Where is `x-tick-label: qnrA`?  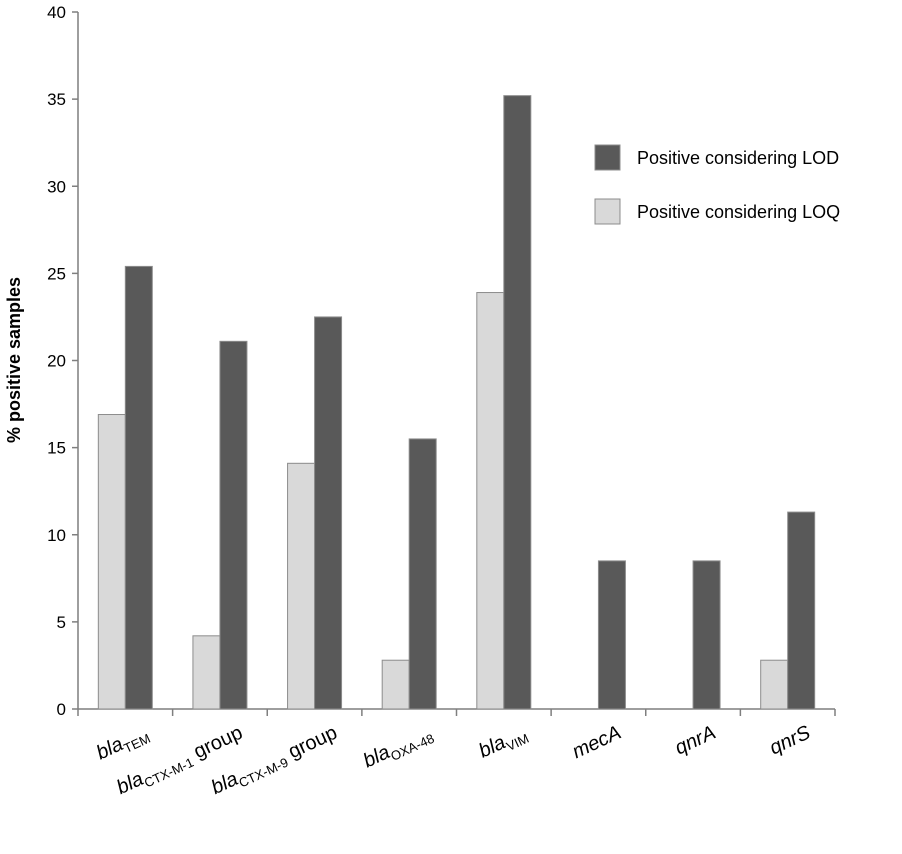 x-tick-label: qnrA is located at coordinates (696, 741).